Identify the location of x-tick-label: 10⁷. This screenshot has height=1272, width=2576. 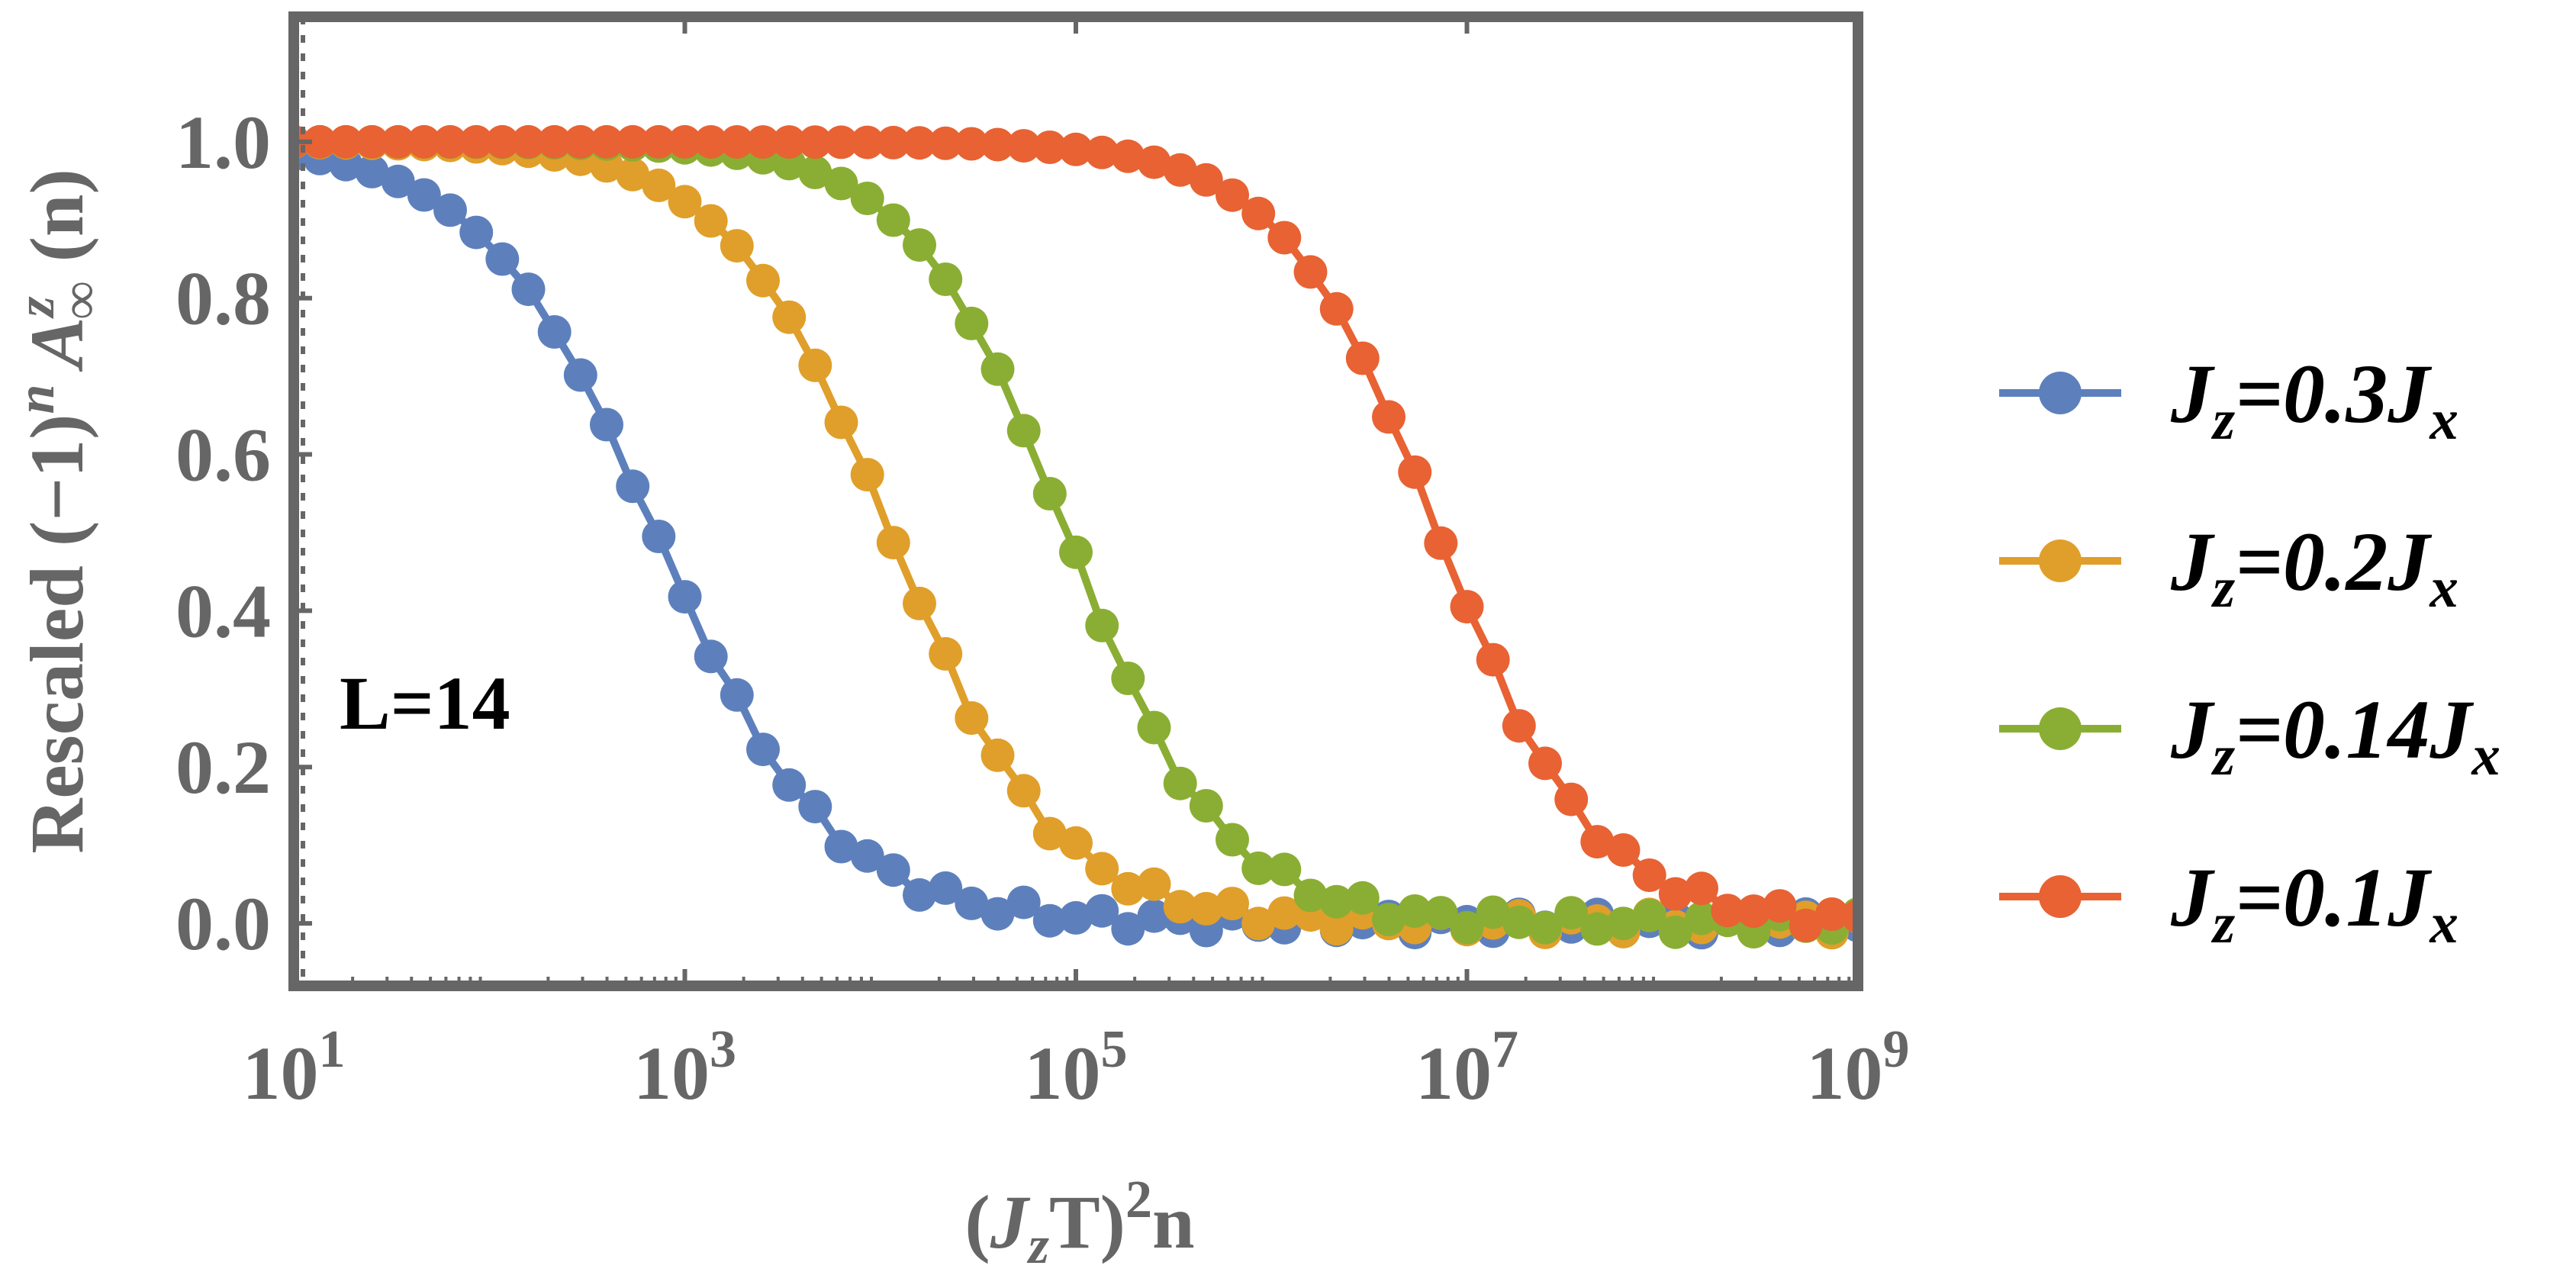
(1466, 1068).